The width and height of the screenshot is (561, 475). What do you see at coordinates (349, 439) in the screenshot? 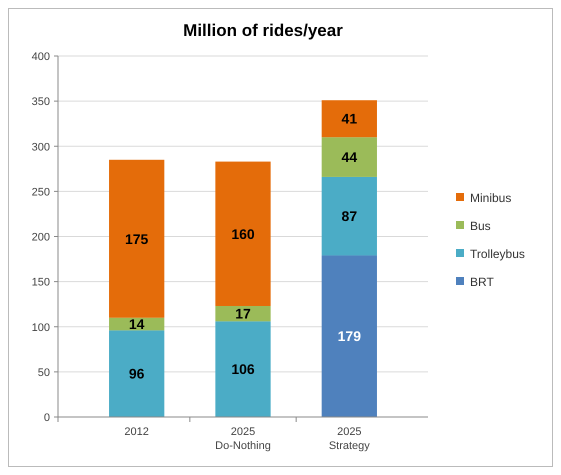
I see `x-tick-label: 2025 Strategy` at bounding box center [349, 439].